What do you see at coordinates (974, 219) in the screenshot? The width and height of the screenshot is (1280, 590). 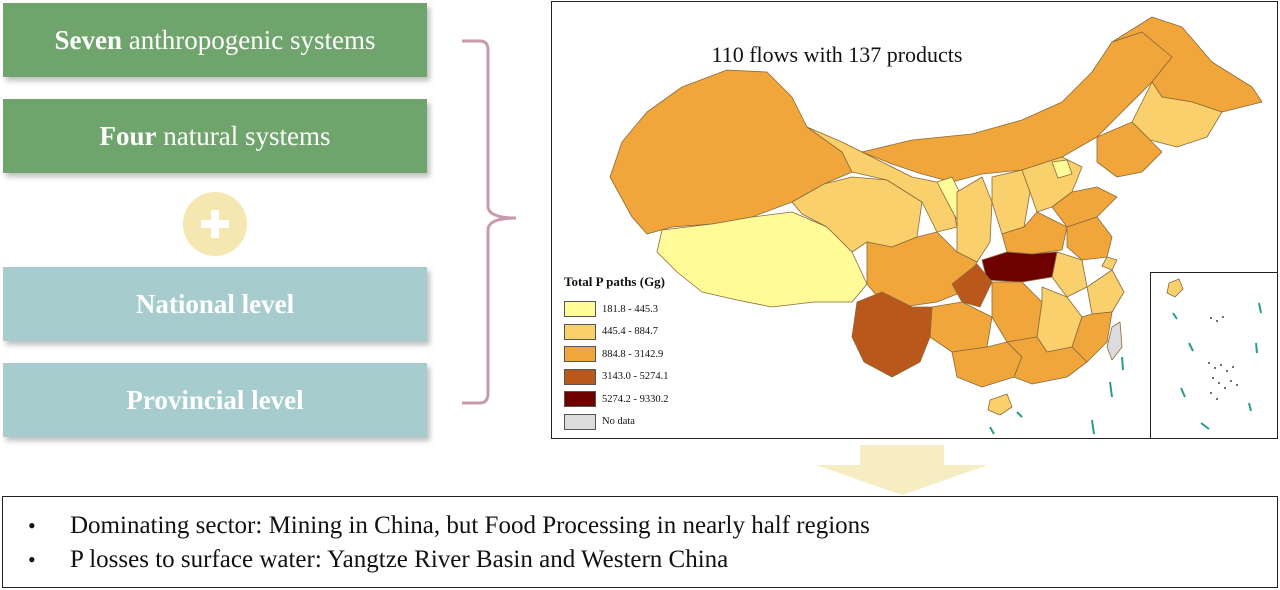 I see `province-shaanxi` at bounding box center [974, 219].